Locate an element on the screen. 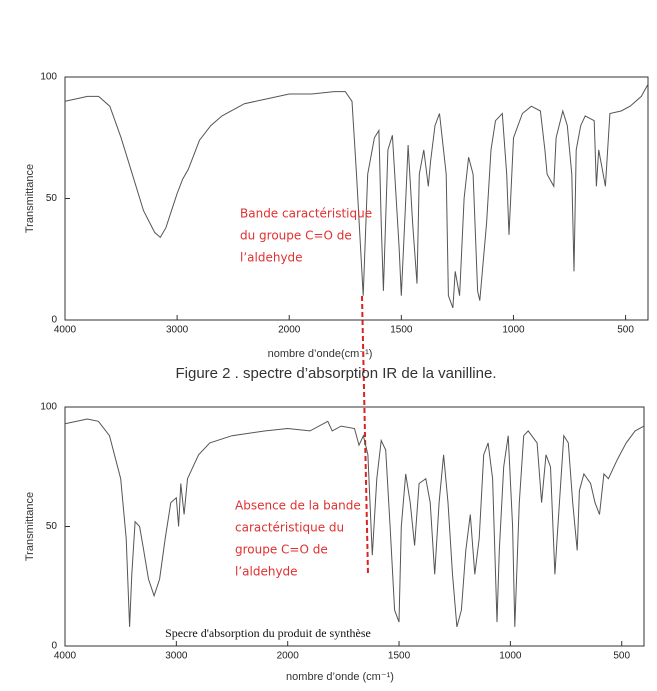 The image size is (657, 691). x-axis-label: nombre d’onde (cm⁻¹) is located at coordinates (340, 677).